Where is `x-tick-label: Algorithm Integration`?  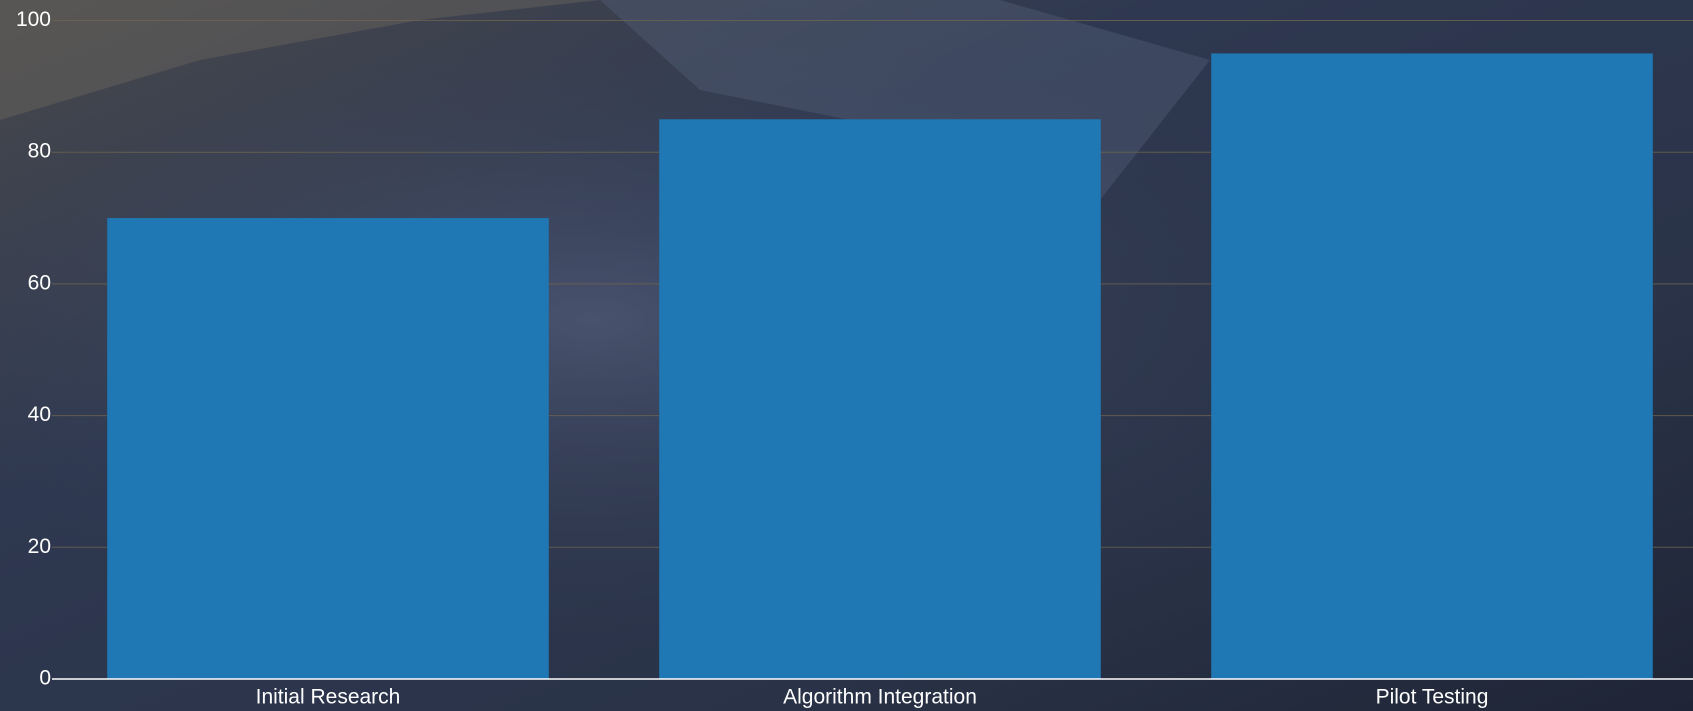
x-tick-label: Algorithm Integration is located at coordinates (880, 697).